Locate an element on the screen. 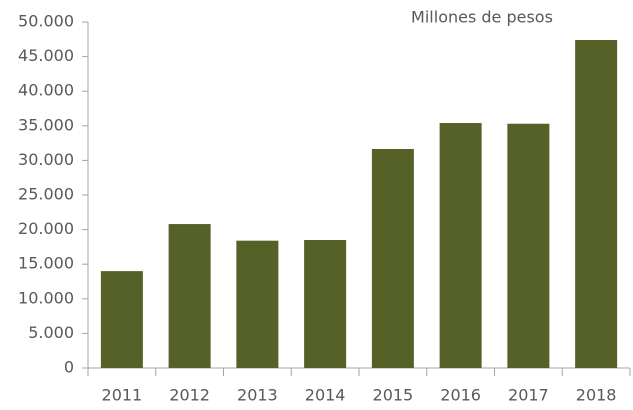  x-tick-label: 2011 is located at coordinates (122, 395).